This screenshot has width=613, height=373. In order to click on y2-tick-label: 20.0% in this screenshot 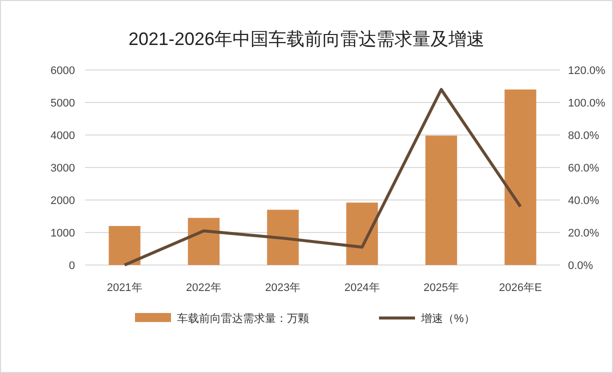, I will do `click(584, 234)`.